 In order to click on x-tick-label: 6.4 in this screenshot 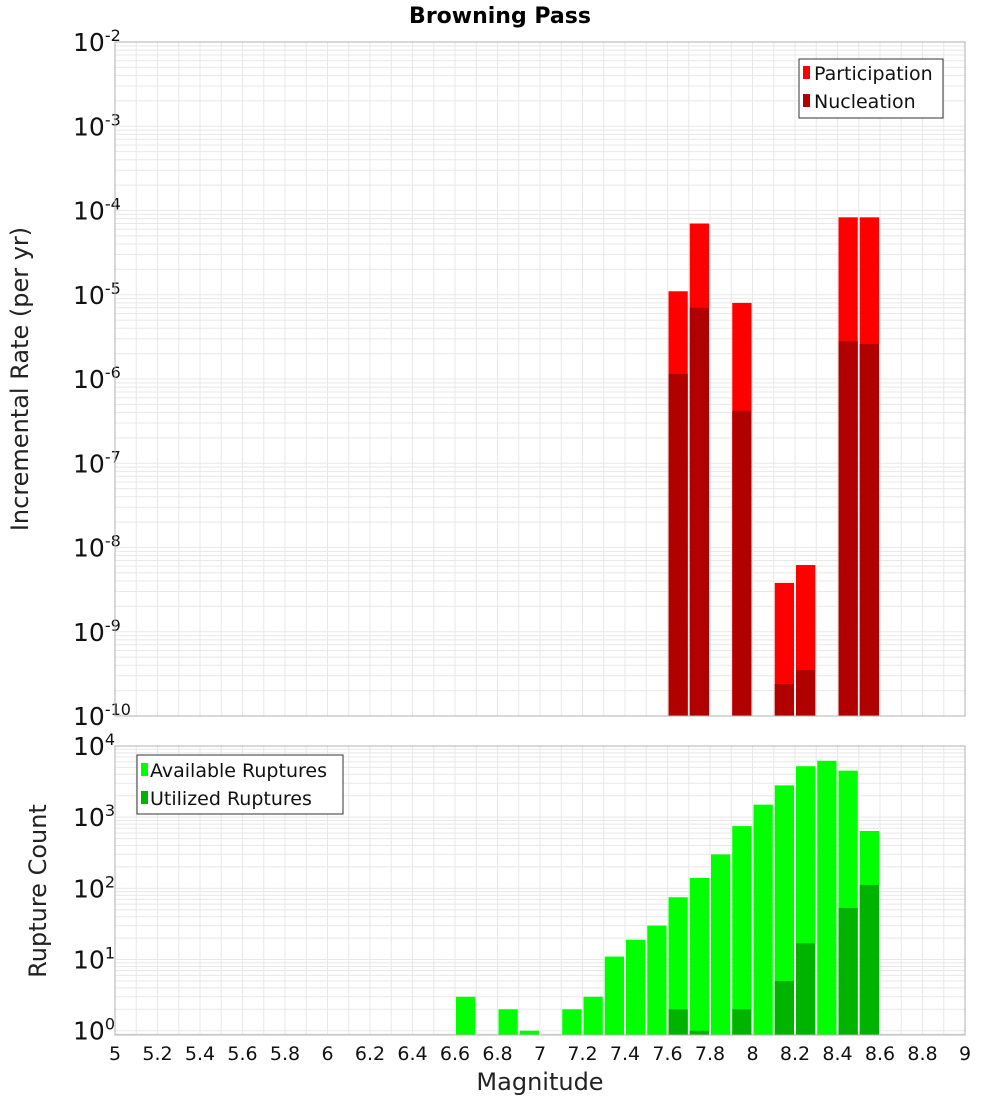, I will do `click(412, 1054)`.